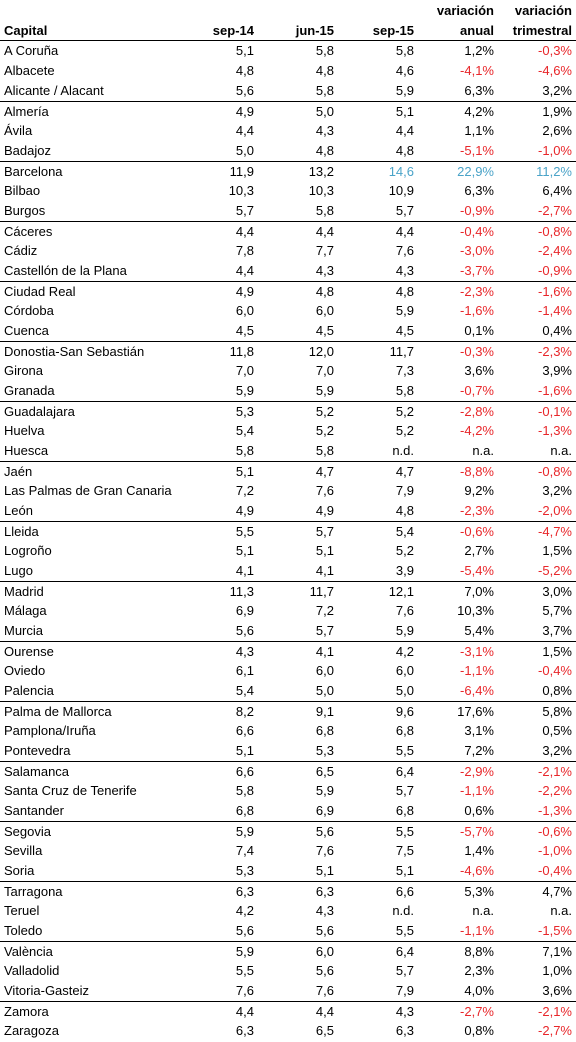 The height and width of the screenshot is (1042, 576). What do you see at coordinates (288, 531) in the screenshot?
I see `table-row: Lleida 5,5 5,7 5,4 -0,6% -4,7%` at bounding box center [288, 531].